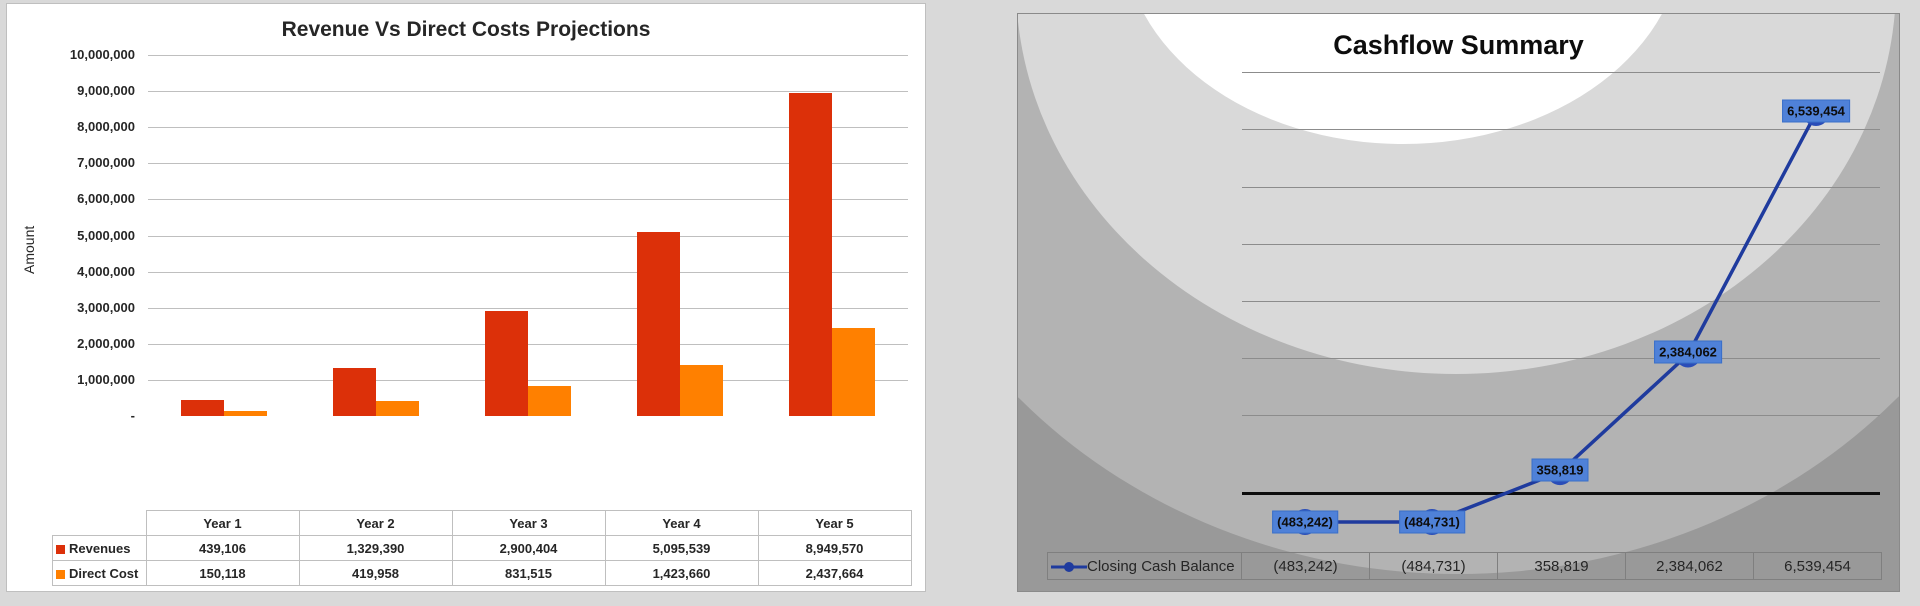 The height and width of the screenshot is (606, 1920). What do you see at coordinates (99, 573) in the screenshot?
I see `legend-direct-cost: Direct Cost` at bounding box center [99, 573].